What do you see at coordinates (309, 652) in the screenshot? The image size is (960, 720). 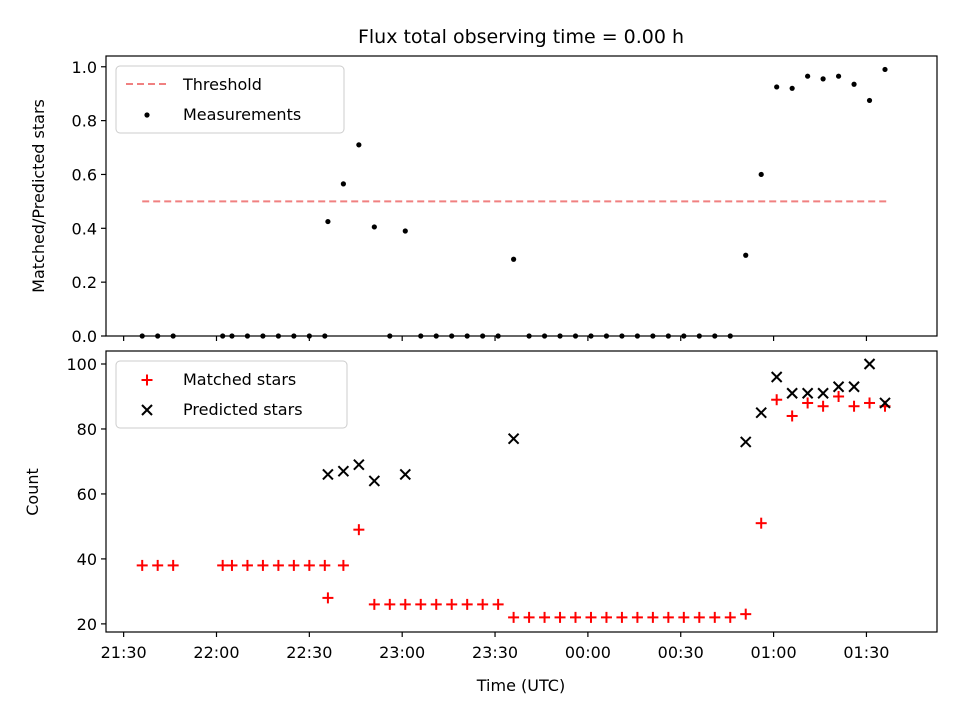 I see `x-tick-label: 22:30` at bounding box center [309, 652].